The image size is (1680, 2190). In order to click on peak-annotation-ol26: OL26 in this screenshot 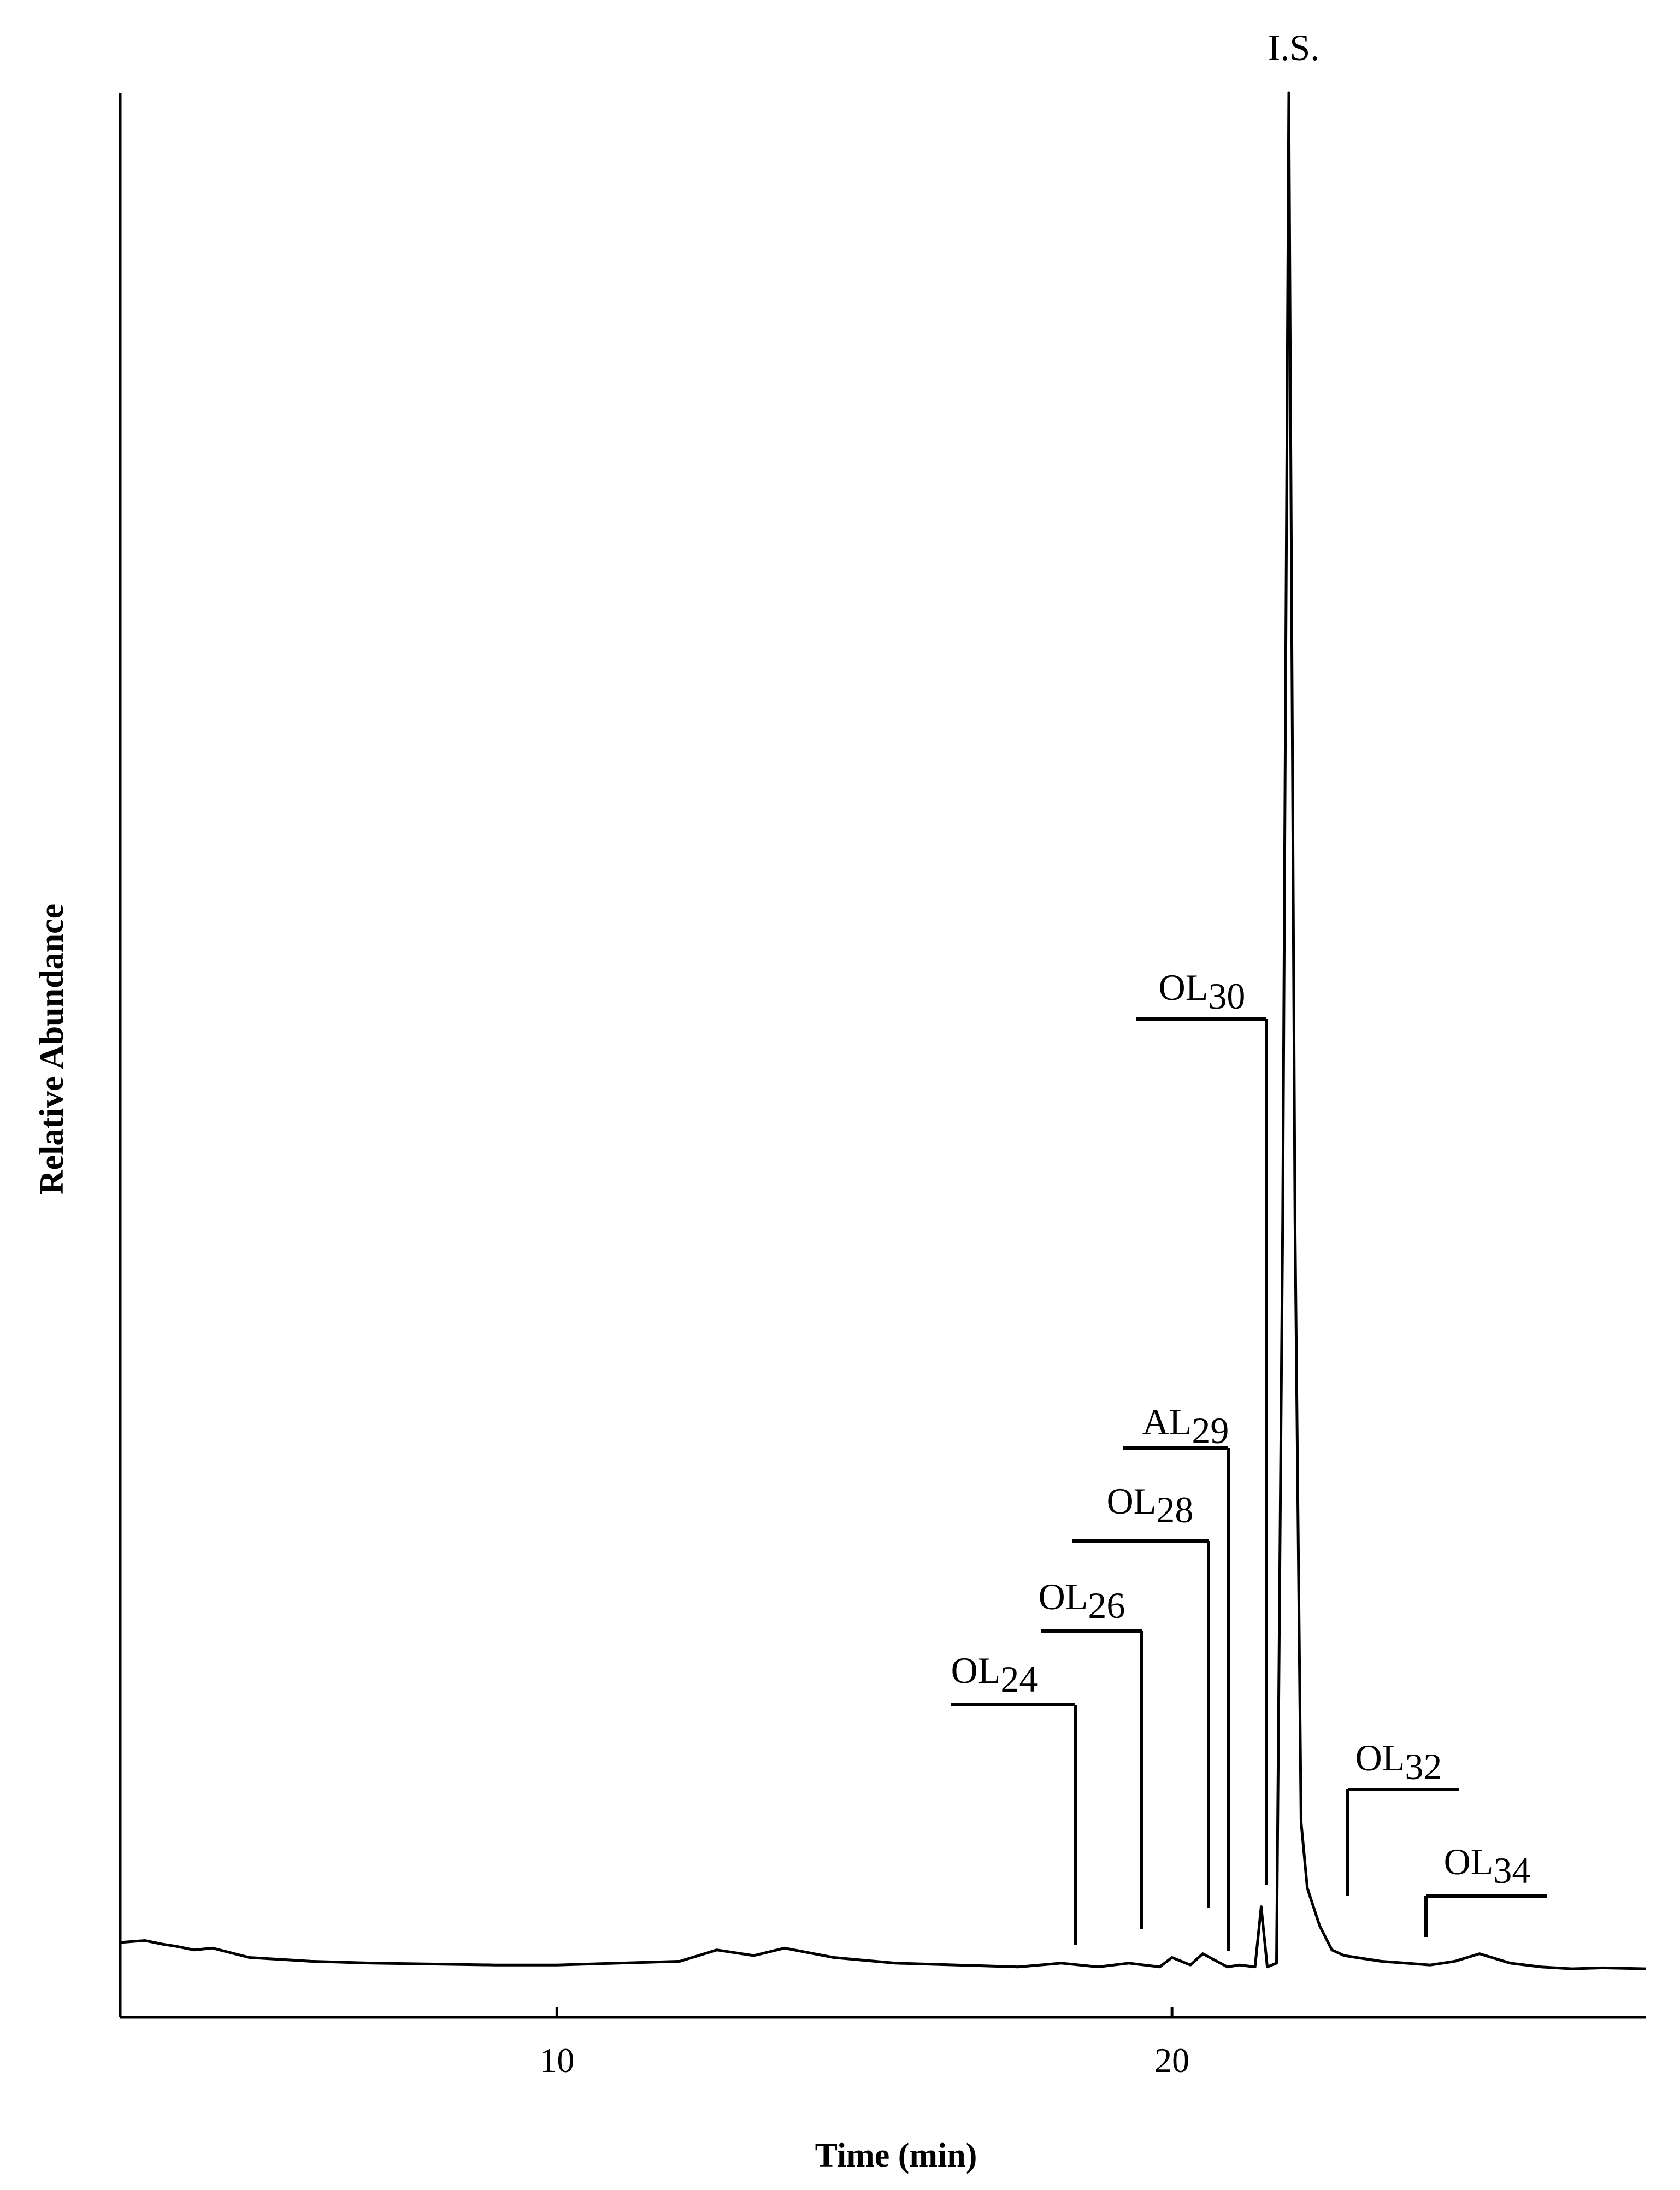, I will do `click(1091, 1752)`.